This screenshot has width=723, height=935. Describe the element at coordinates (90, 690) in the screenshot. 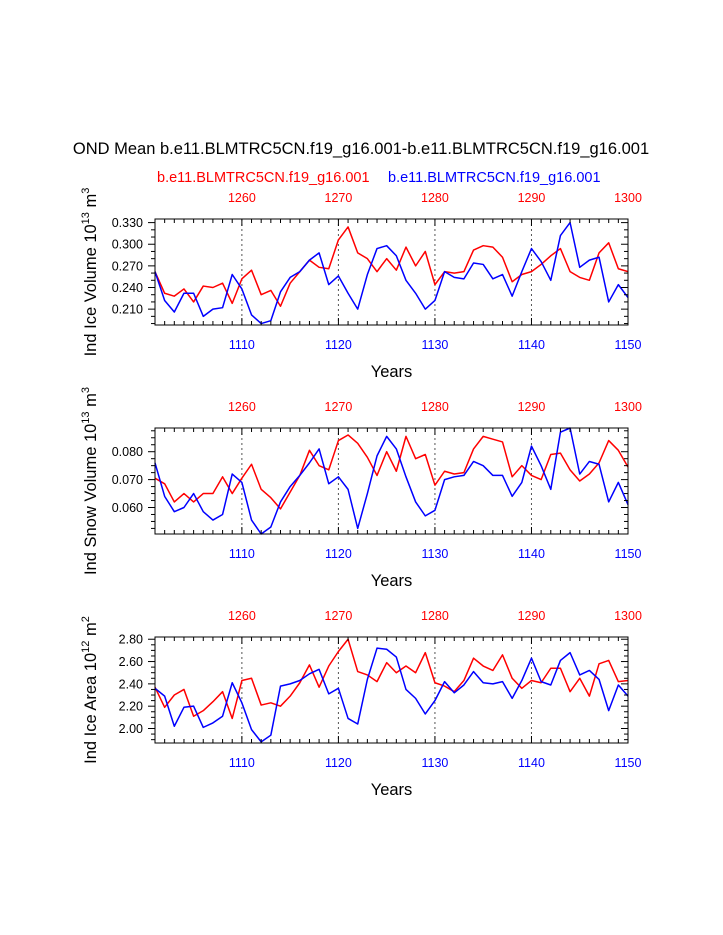

I see `y-axis-label: Ind Ice Area 1012 m2` at that location.